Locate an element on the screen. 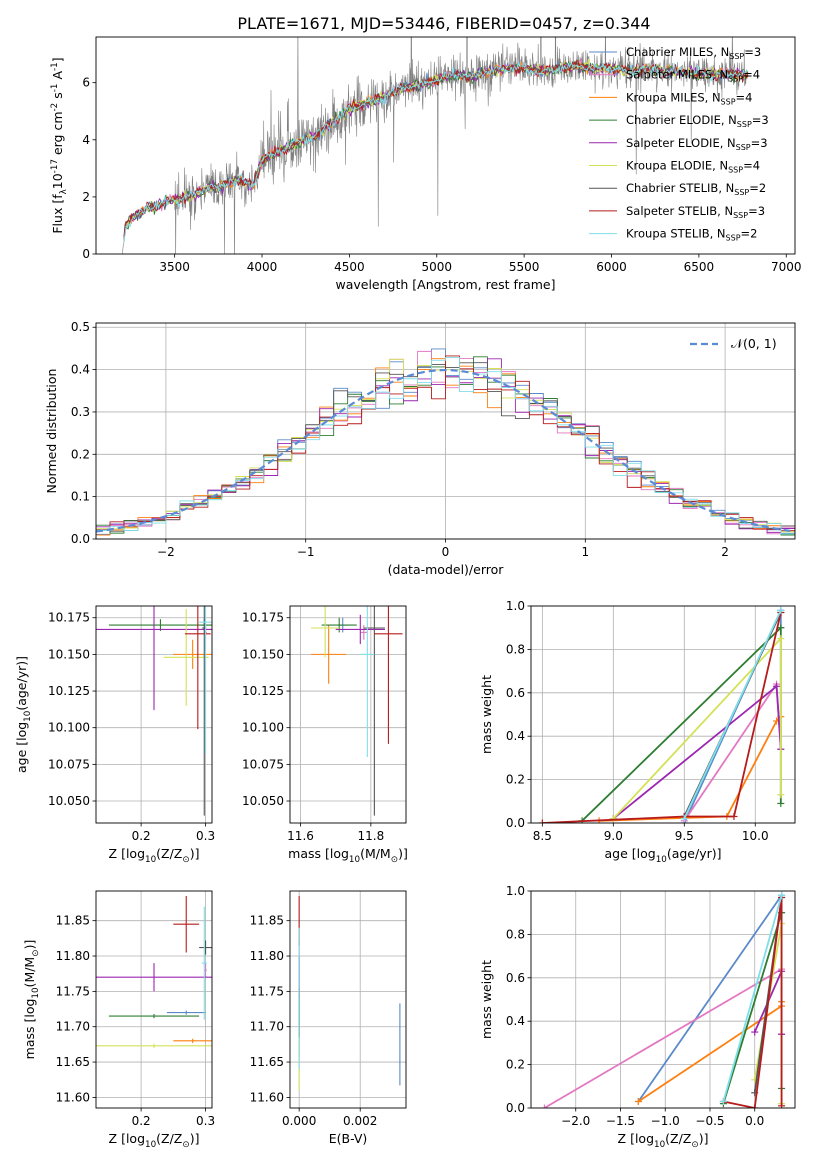 The width and height of the screenshot is (819, 1170). y-axis-label: Flux [fλ10-17 erg cm-2 s-1 A-1] is located at coordinates (59, 145).